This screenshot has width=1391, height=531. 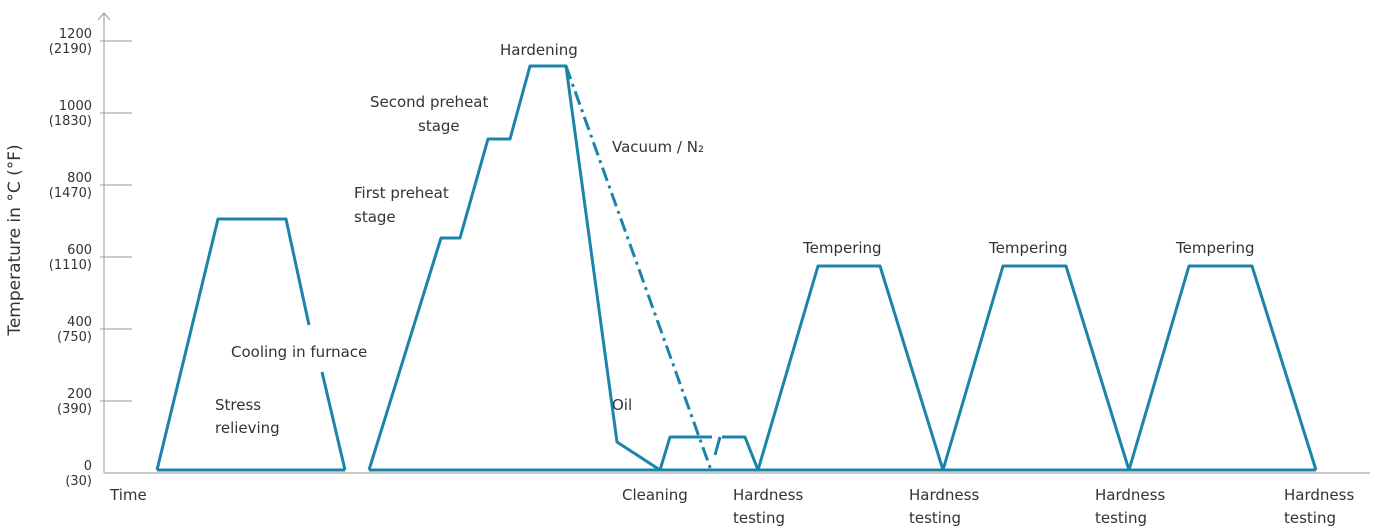 What do you see at coordinates (238, 405) in the screenshot?
I see `label: Stress` at bounding box center [238, 405].